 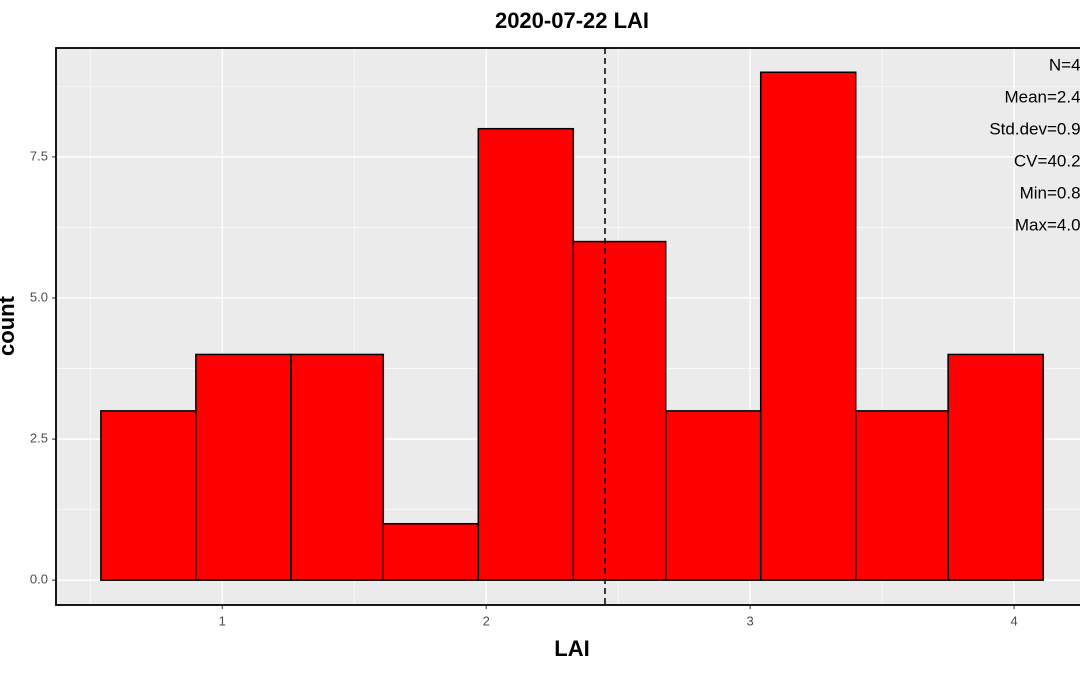 What do you see at coordinates (39, 296) in the screenshot?
I see `y-tick-label: 5.0` at bounding box center [39, 296].